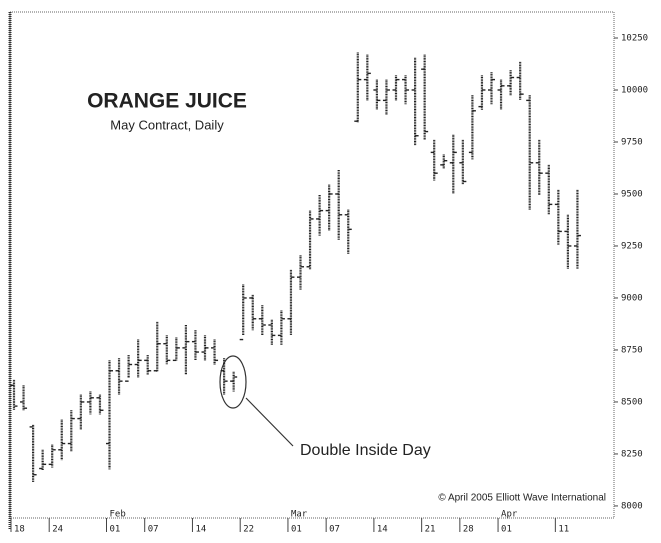 Image resolution: width=661 pixels, height=543 pixels. Describe the element at coordinates (299, 515) in the screenshot. I see `month-label: Mar` at that location.